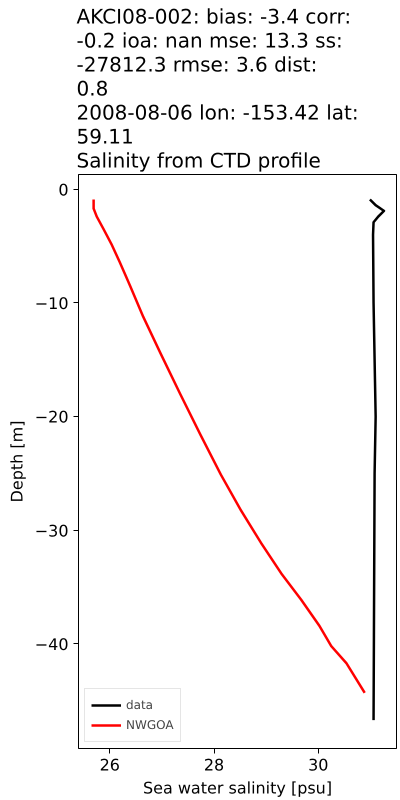 Image resolution: width=400 pixels, height=800 pixels. Describe the element at coordinates (237, 788) in the screenshot. I see `x-axis-title: Sea water salinity [psu]` at that location.